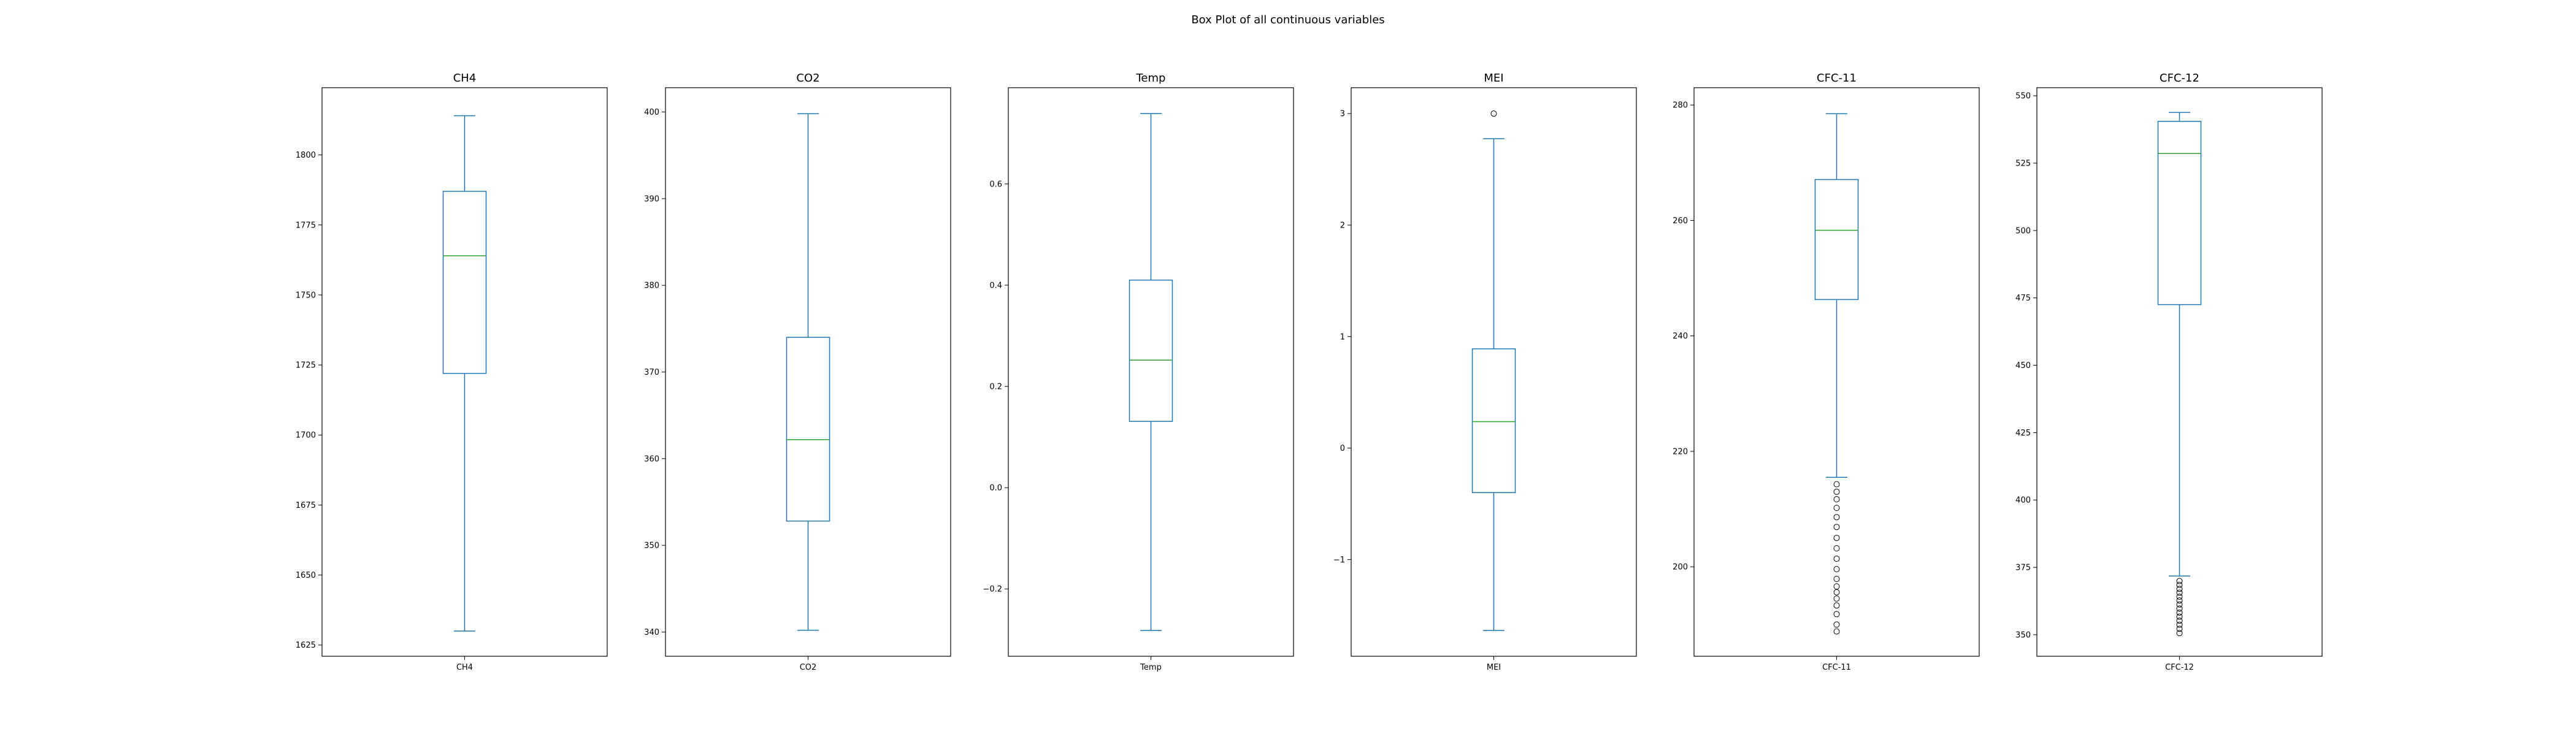  Describe the element at coordinates (2023, 96) in the screenshot. I see `y-tick-label: 550` at that location.